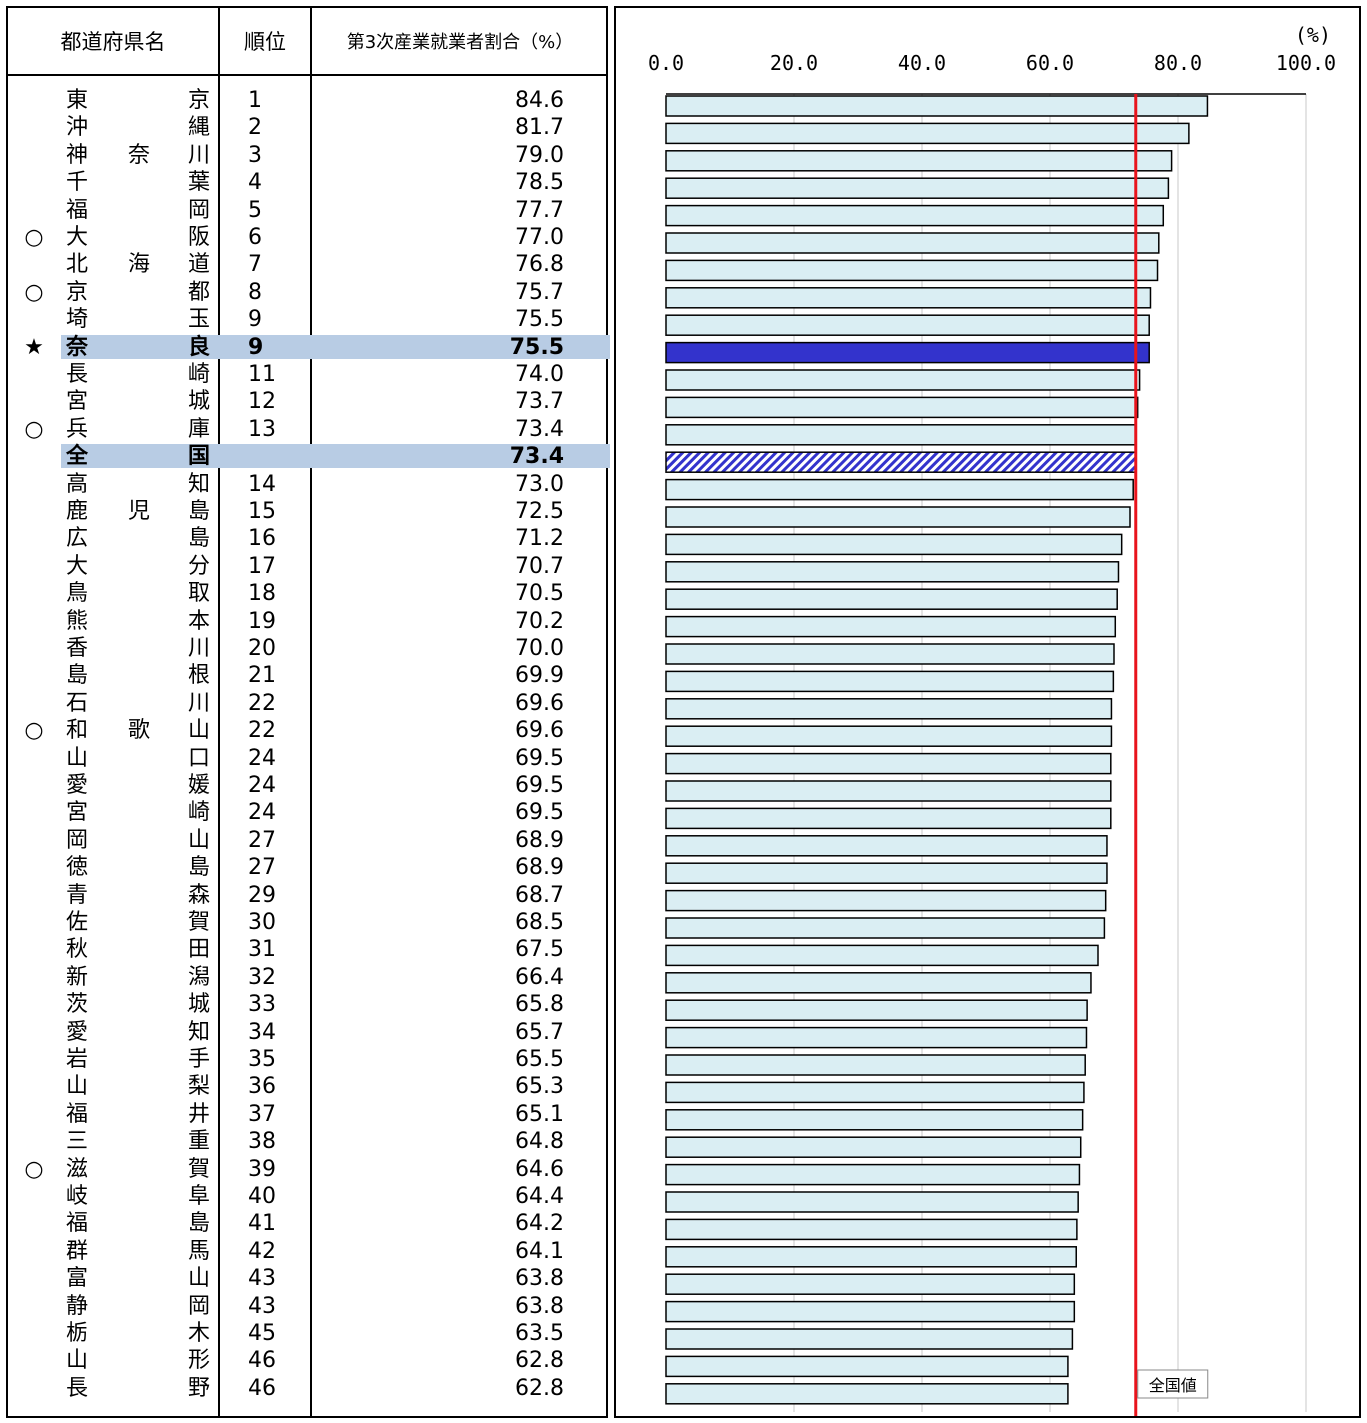 The image size is (1367, 1423). What do you see at coordinates (308, 922) in the screenshot?
I see `table-row: 佐 賀 30 68.5` at bounding box center [308, 922].